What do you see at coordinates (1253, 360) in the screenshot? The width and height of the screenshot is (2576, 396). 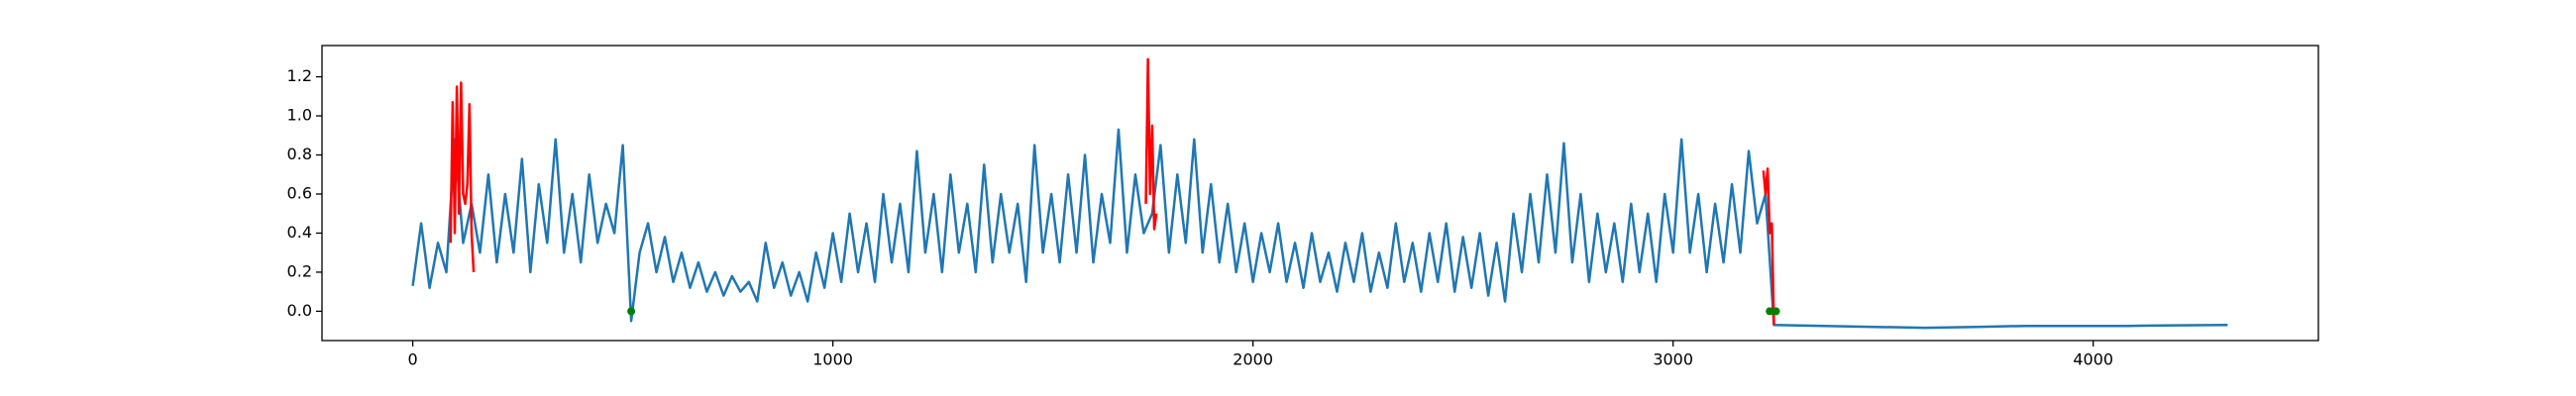 I see `x-tick-label: 2000` at bounding box center [1253, 360].